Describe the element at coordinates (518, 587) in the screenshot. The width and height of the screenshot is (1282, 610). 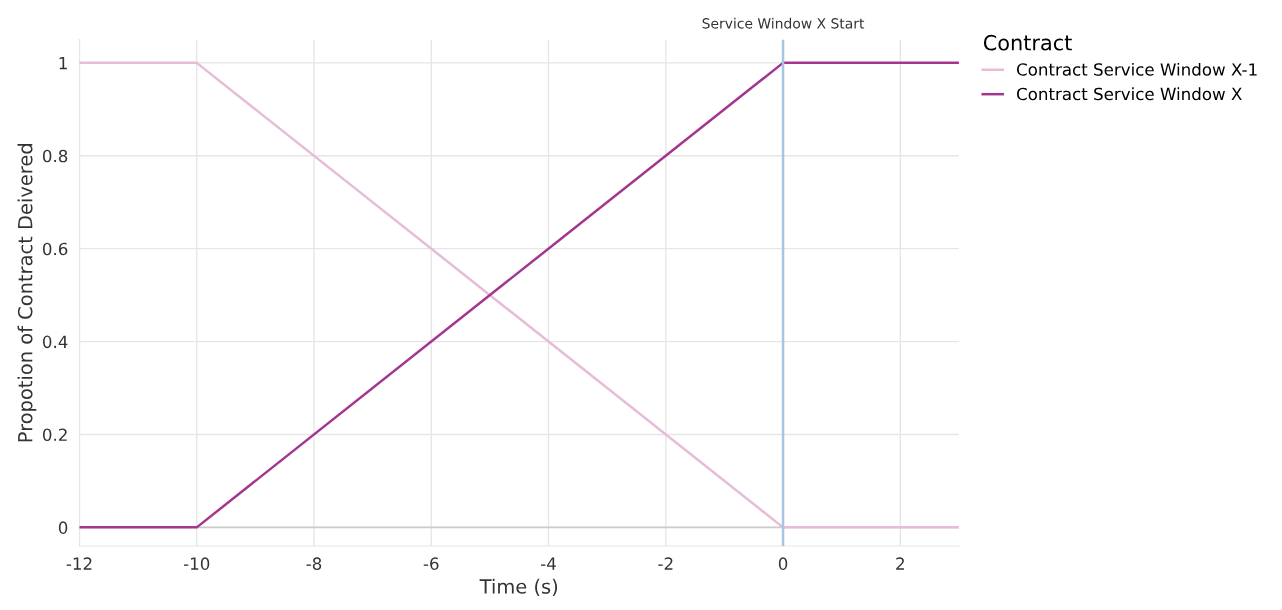
I see `x-axis-title: Time (s)` at that location.